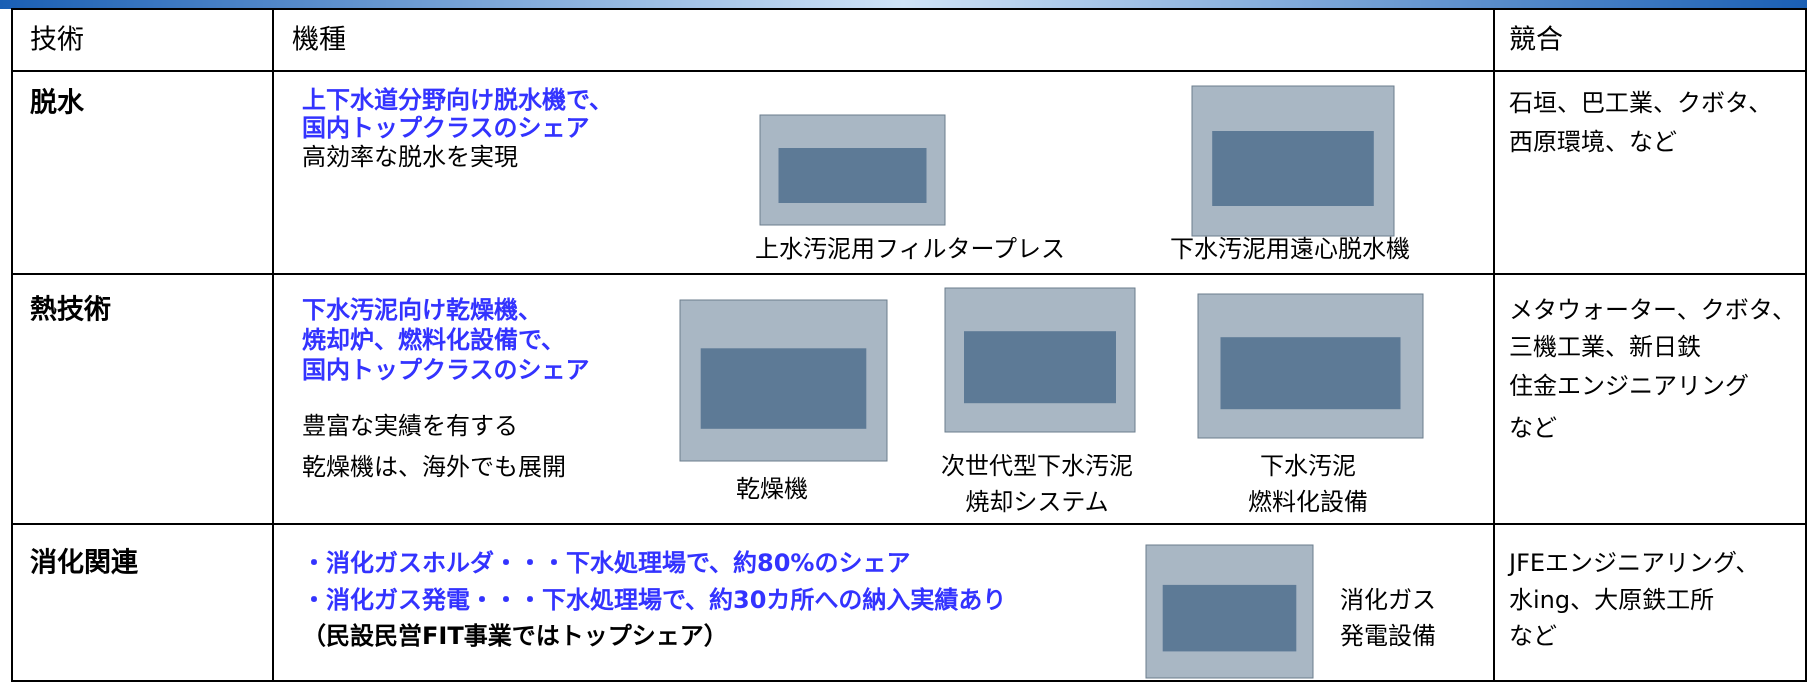 This screenshot has width=1807, height=682. I want to click on product-caption: 乾燥機, so click(772, 489).